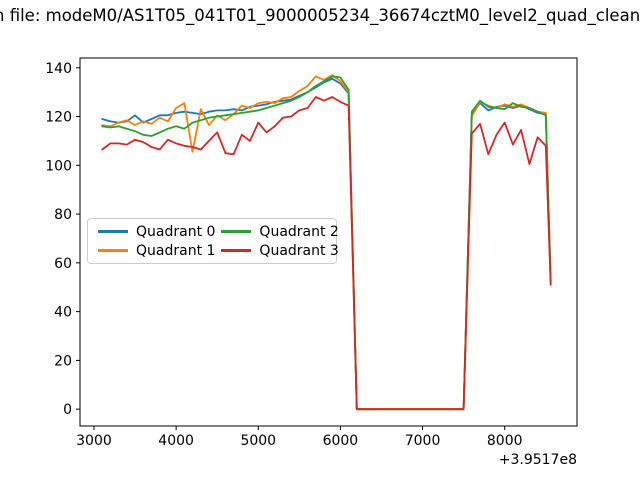  Describe the element at coordinates (299, 437) in the screenshot. I see `x-axis-ticks: 3000 4000 5000 6000 7000 8000` at that location.